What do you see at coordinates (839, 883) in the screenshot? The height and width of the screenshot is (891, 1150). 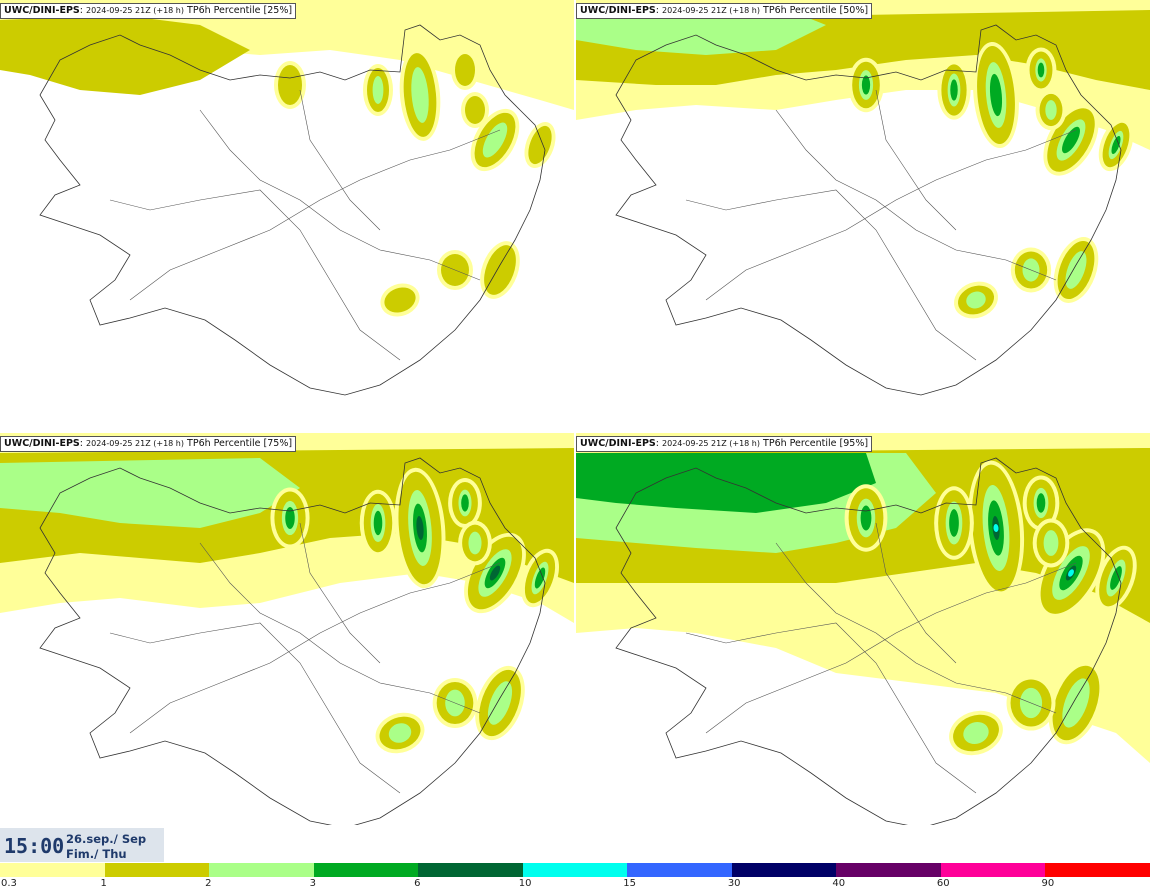 I see `legend-label: 40` at bounding box center [839, 883].